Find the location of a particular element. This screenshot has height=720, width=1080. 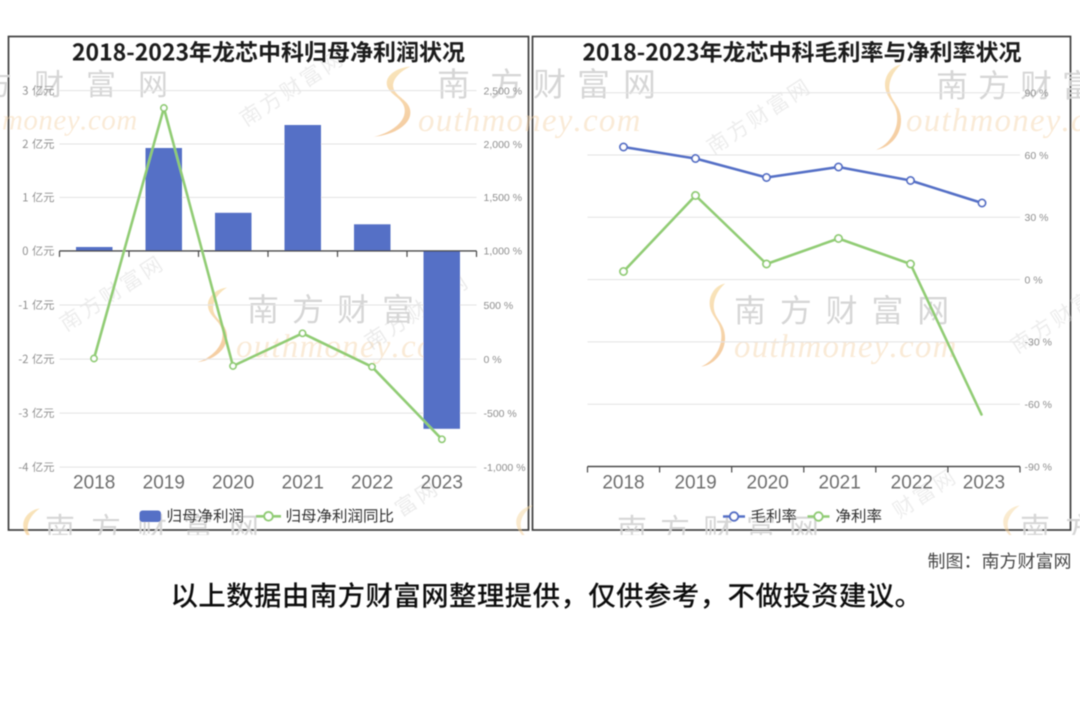

svg-text: 90 % is located at coordinates (1037, 94).